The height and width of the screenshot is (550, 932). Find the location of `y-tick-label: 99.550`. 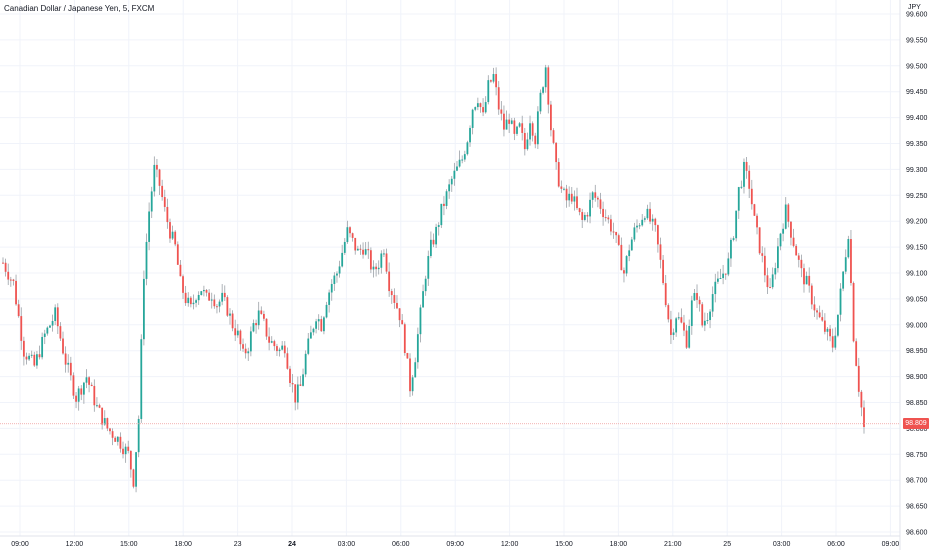

y-tick-label: 99.550 is located at coordinates (917, 40).